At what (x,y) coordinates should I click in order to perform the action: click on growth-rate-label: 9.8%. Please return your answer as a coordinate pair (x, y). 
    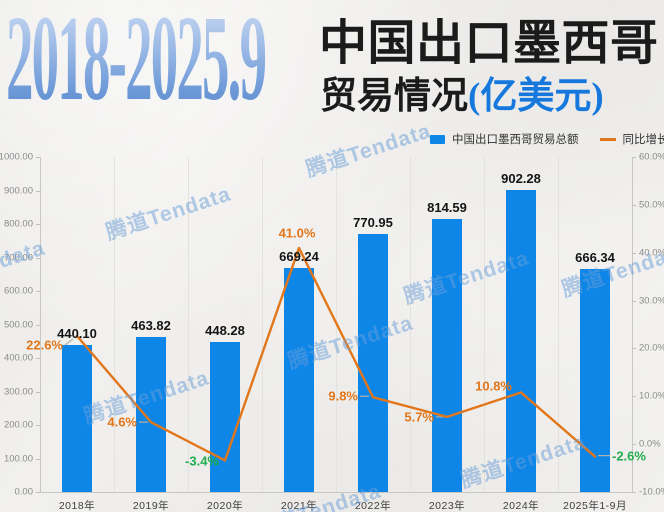
    Looking at the image, I should click on (343, 396).